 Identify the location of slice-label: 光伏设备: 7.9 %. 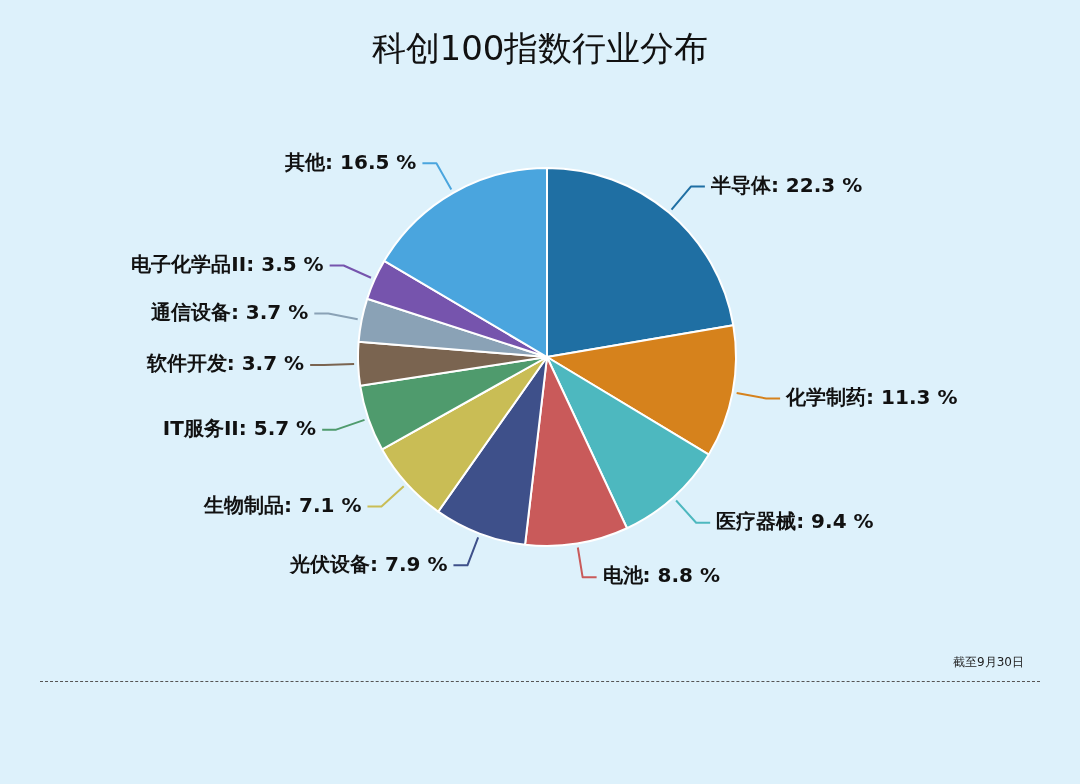
(368, 563).